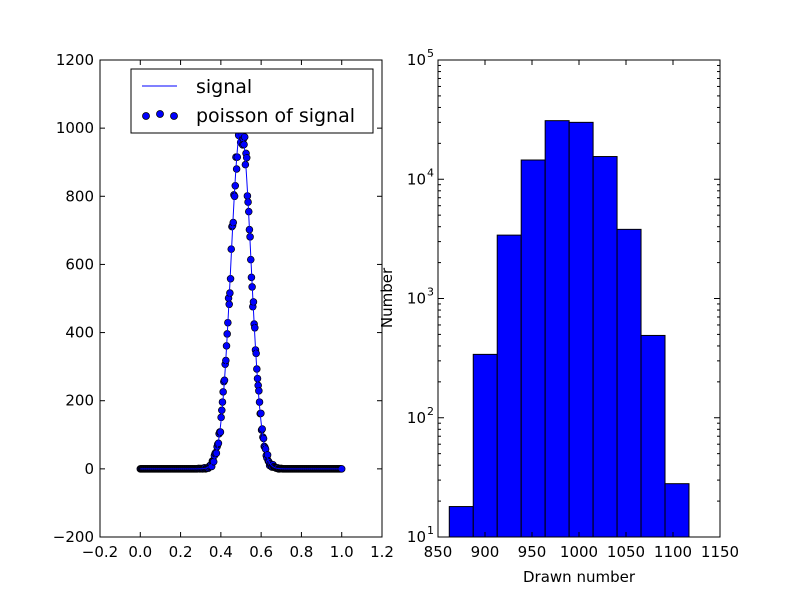 The width and height of the screenshot is (800, 597). What do you see at coordinates (89, 469) in the screenshot?
I see `y-tick-label: 0` at bounding box center [89, 469].